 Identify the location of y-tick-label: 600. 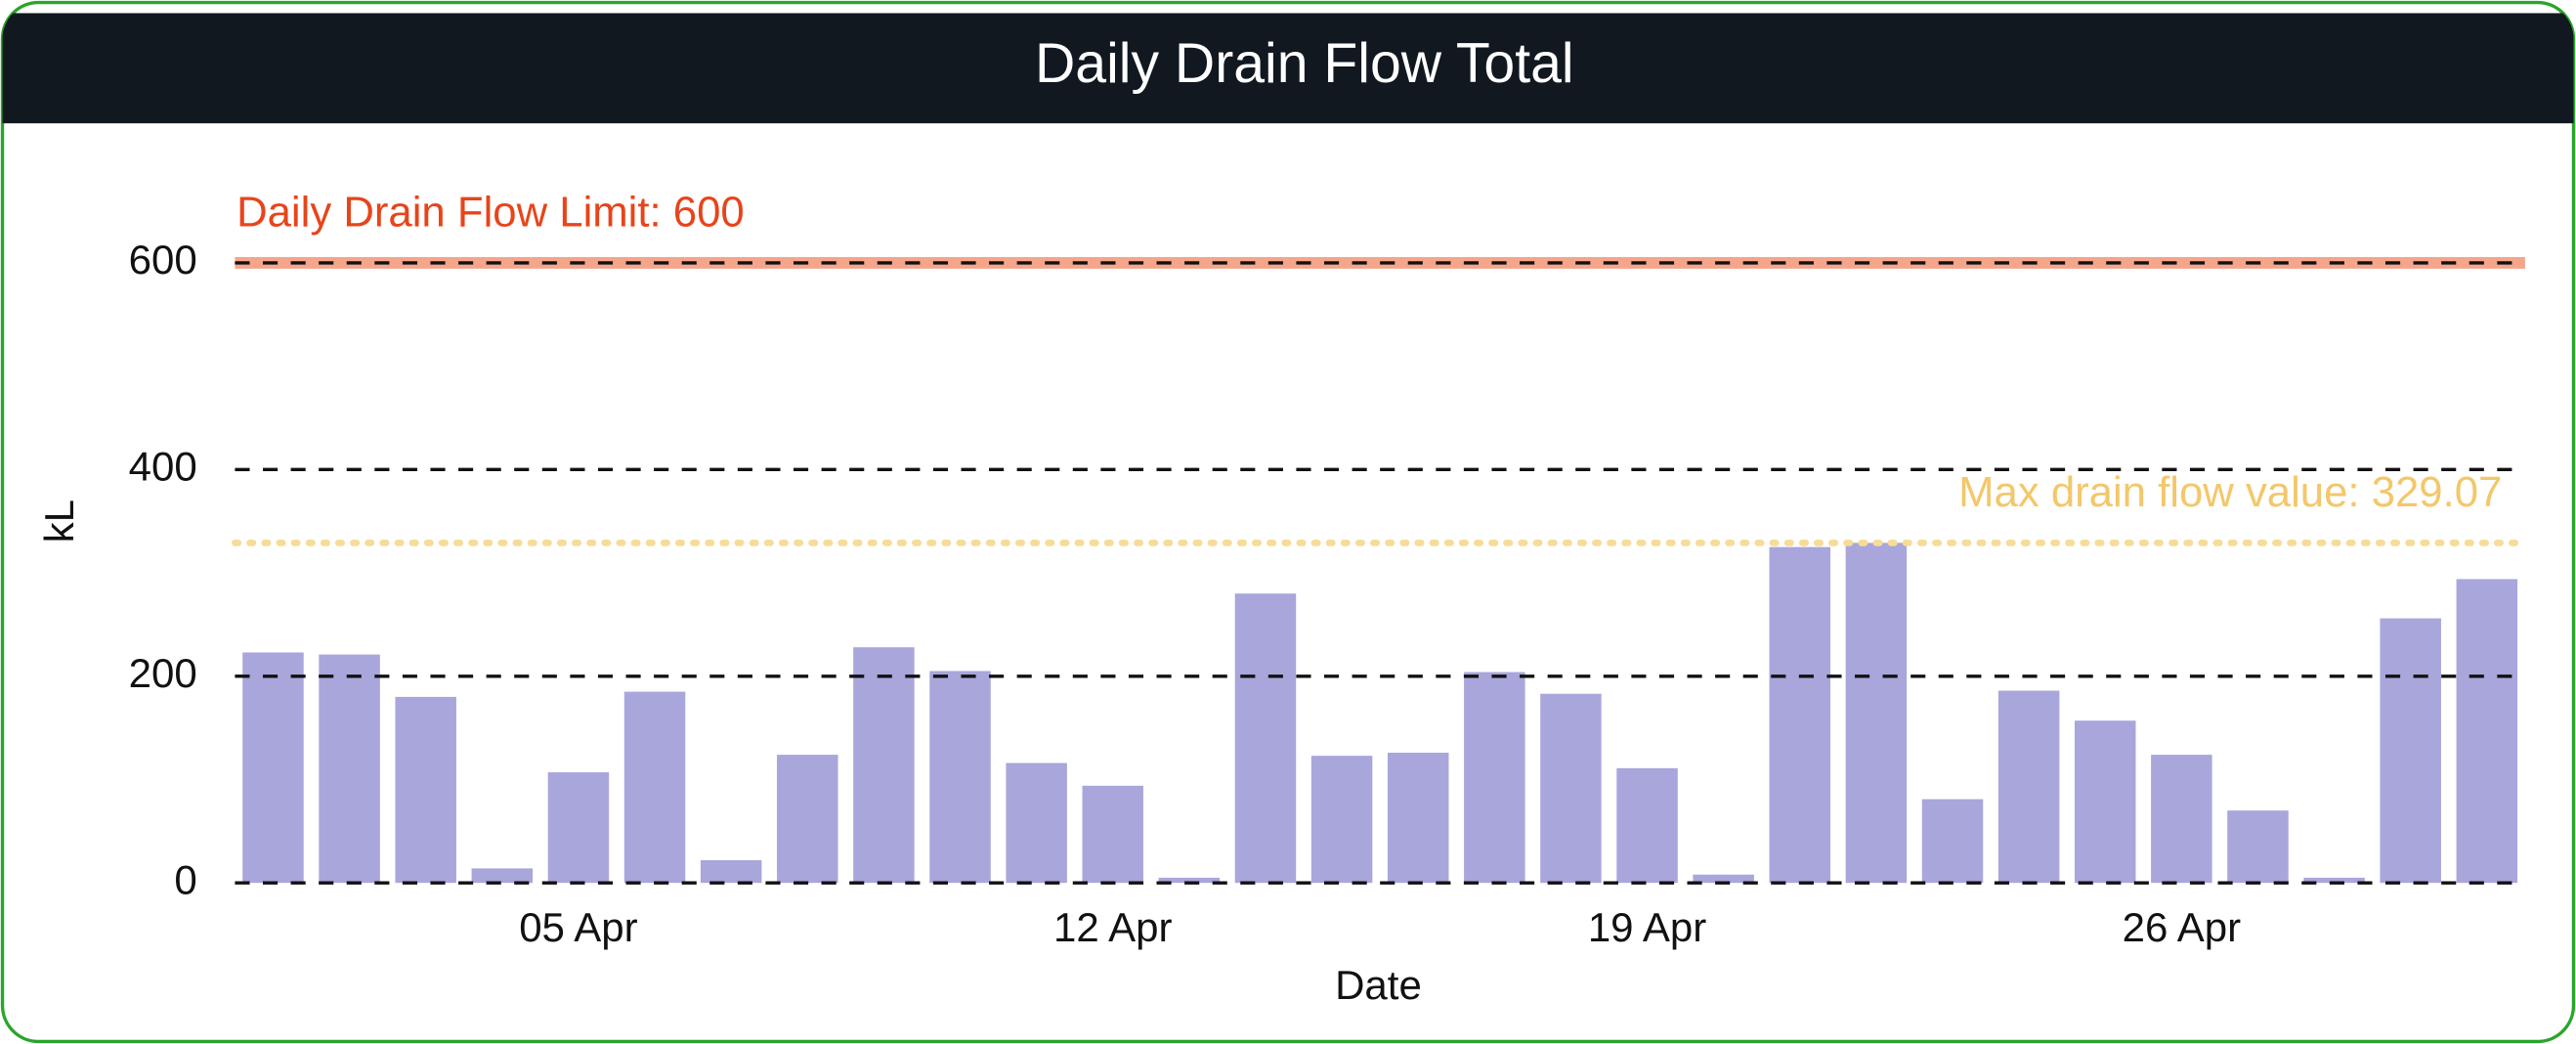
(163, 260).